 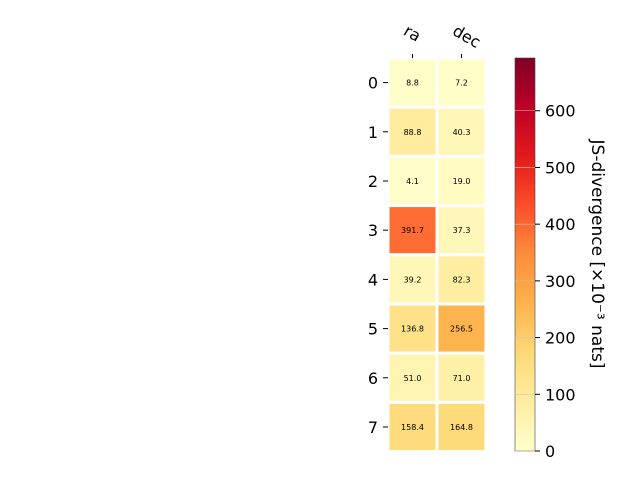 What do you see at coordinates (412, 83) in the screenshot?
I see `cell-value-label: 8.8` at bounding box center [412, 83].